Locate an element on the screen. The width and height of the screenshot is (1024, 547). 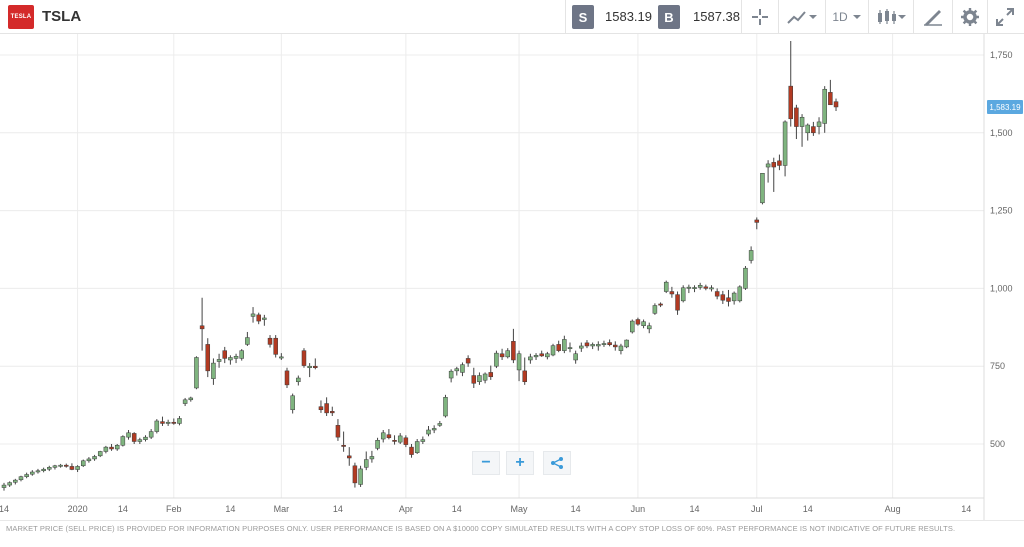
draw-tools-button is located at coordinates (933, 17).